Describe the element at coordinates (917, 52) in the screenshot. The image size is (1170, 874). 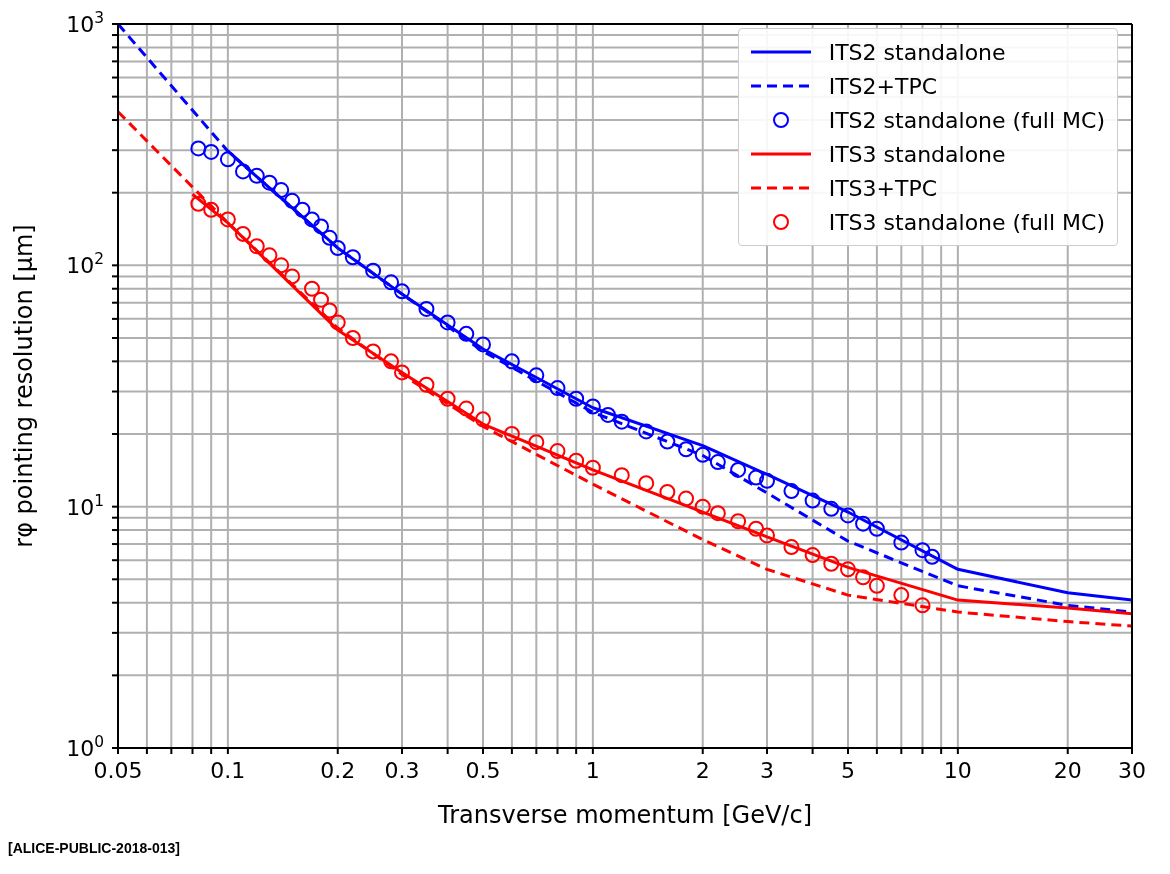
I see `legend-label: ITS2 standalone` at that location.